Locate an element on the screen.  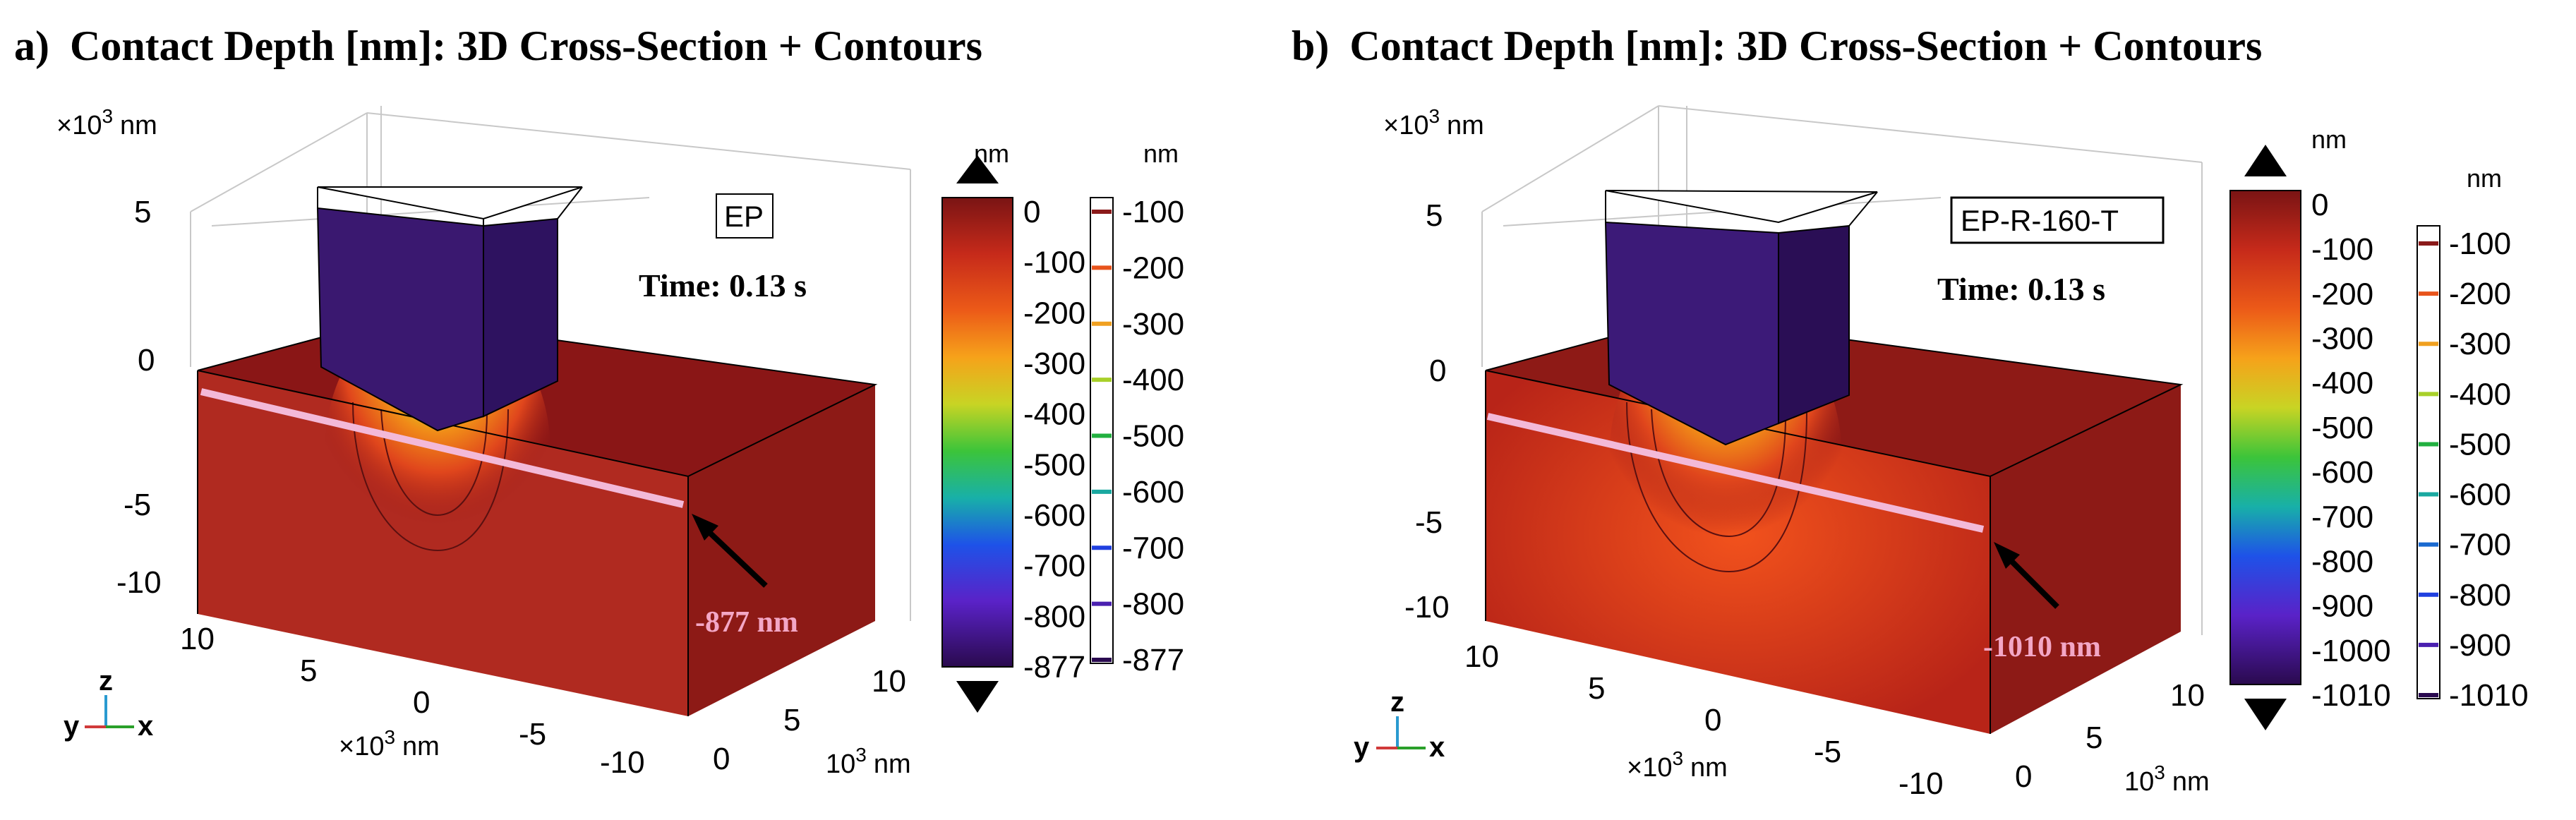
panel-b-label-box is located at coordinates (2057, 220).